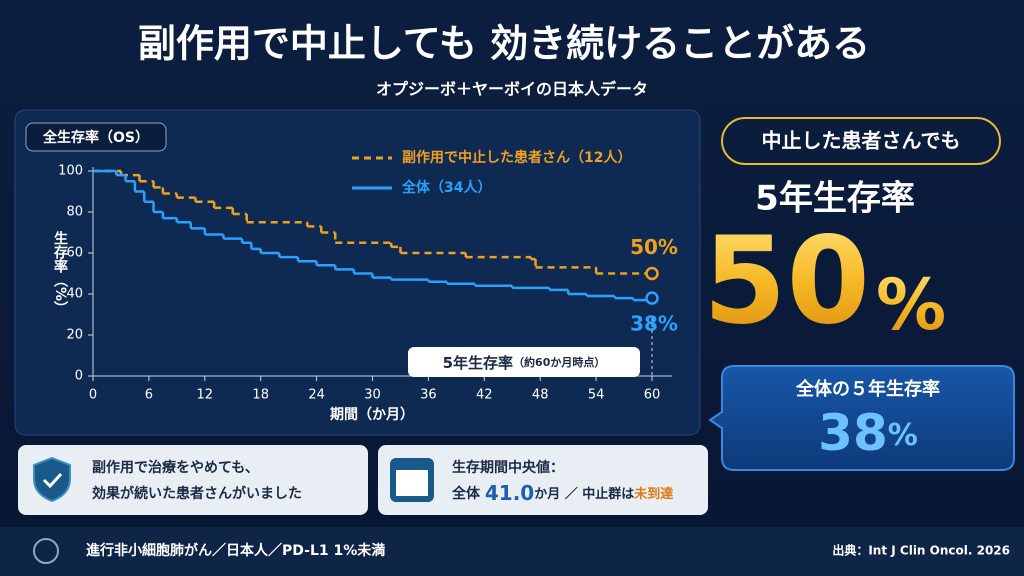 This screenshot has height=576, width=1024. What do you see at coordinates (516, 157) in the screenshot?
I see `legend-label: 副作用で中止した患者さん（12人）` at bounding box center [516, 157].